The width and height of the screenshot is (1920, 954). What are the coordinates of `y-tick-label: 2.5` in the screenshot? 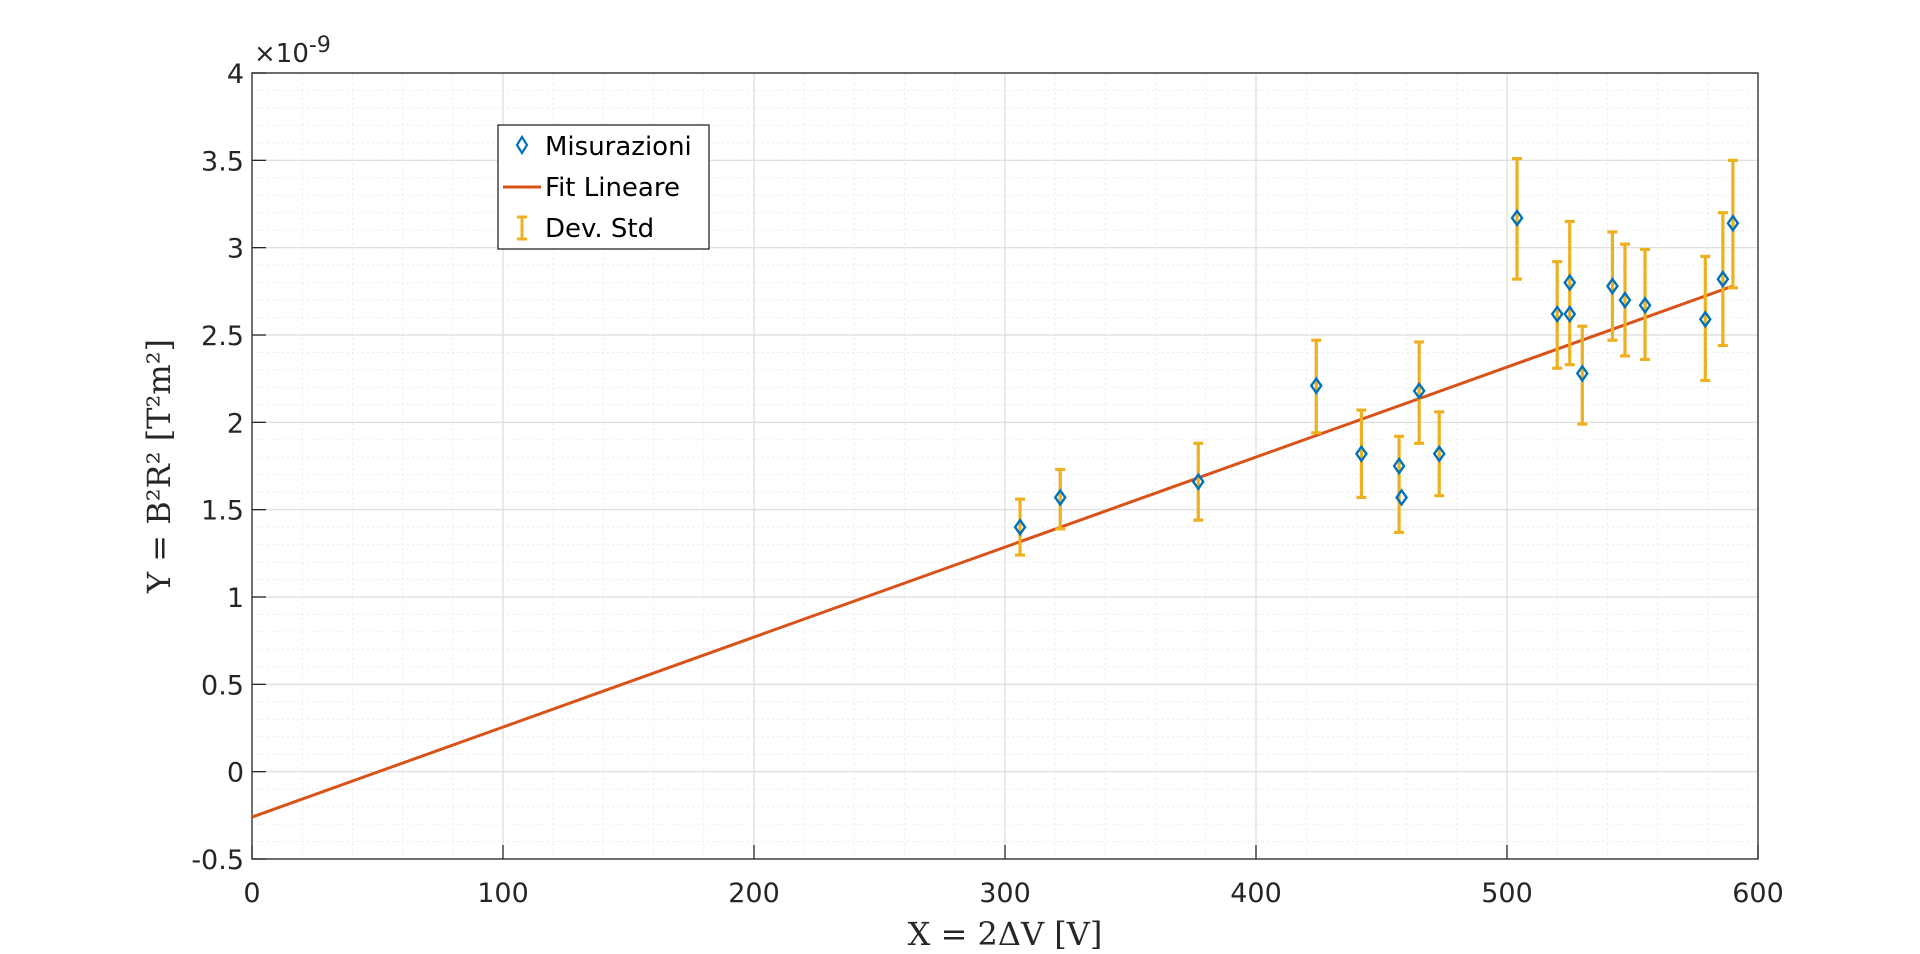 It's located at (222, 336).